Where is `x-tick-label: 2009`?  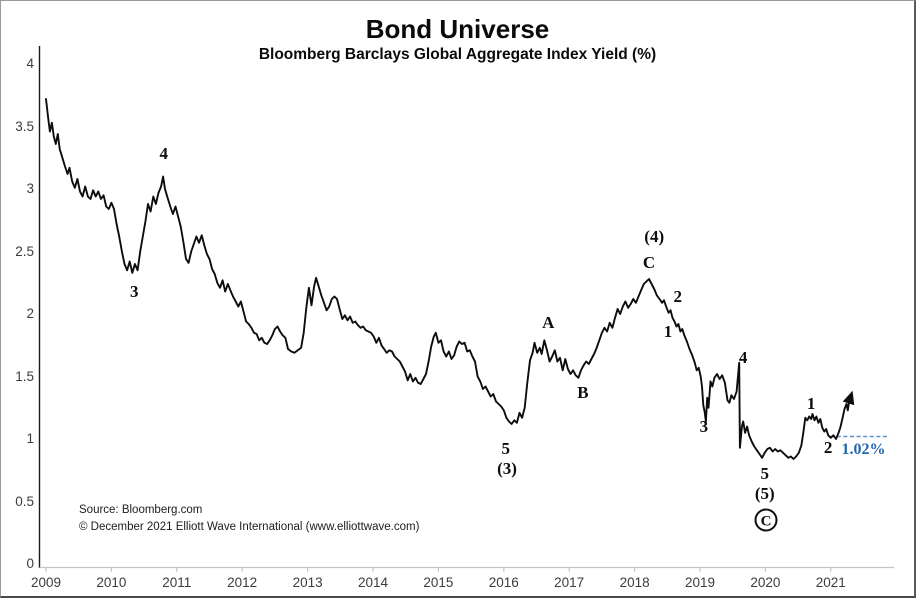
x-tick-label: 2009 is located at coordinates (46, 582).